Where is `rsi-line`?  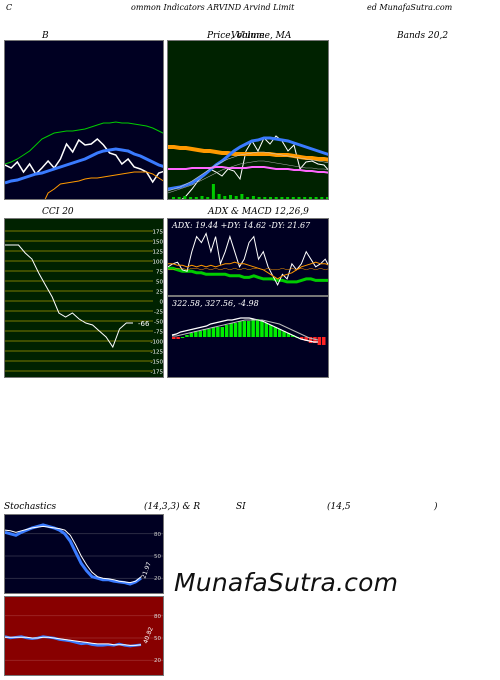 rsi-line is located at coordinates (73, 641).